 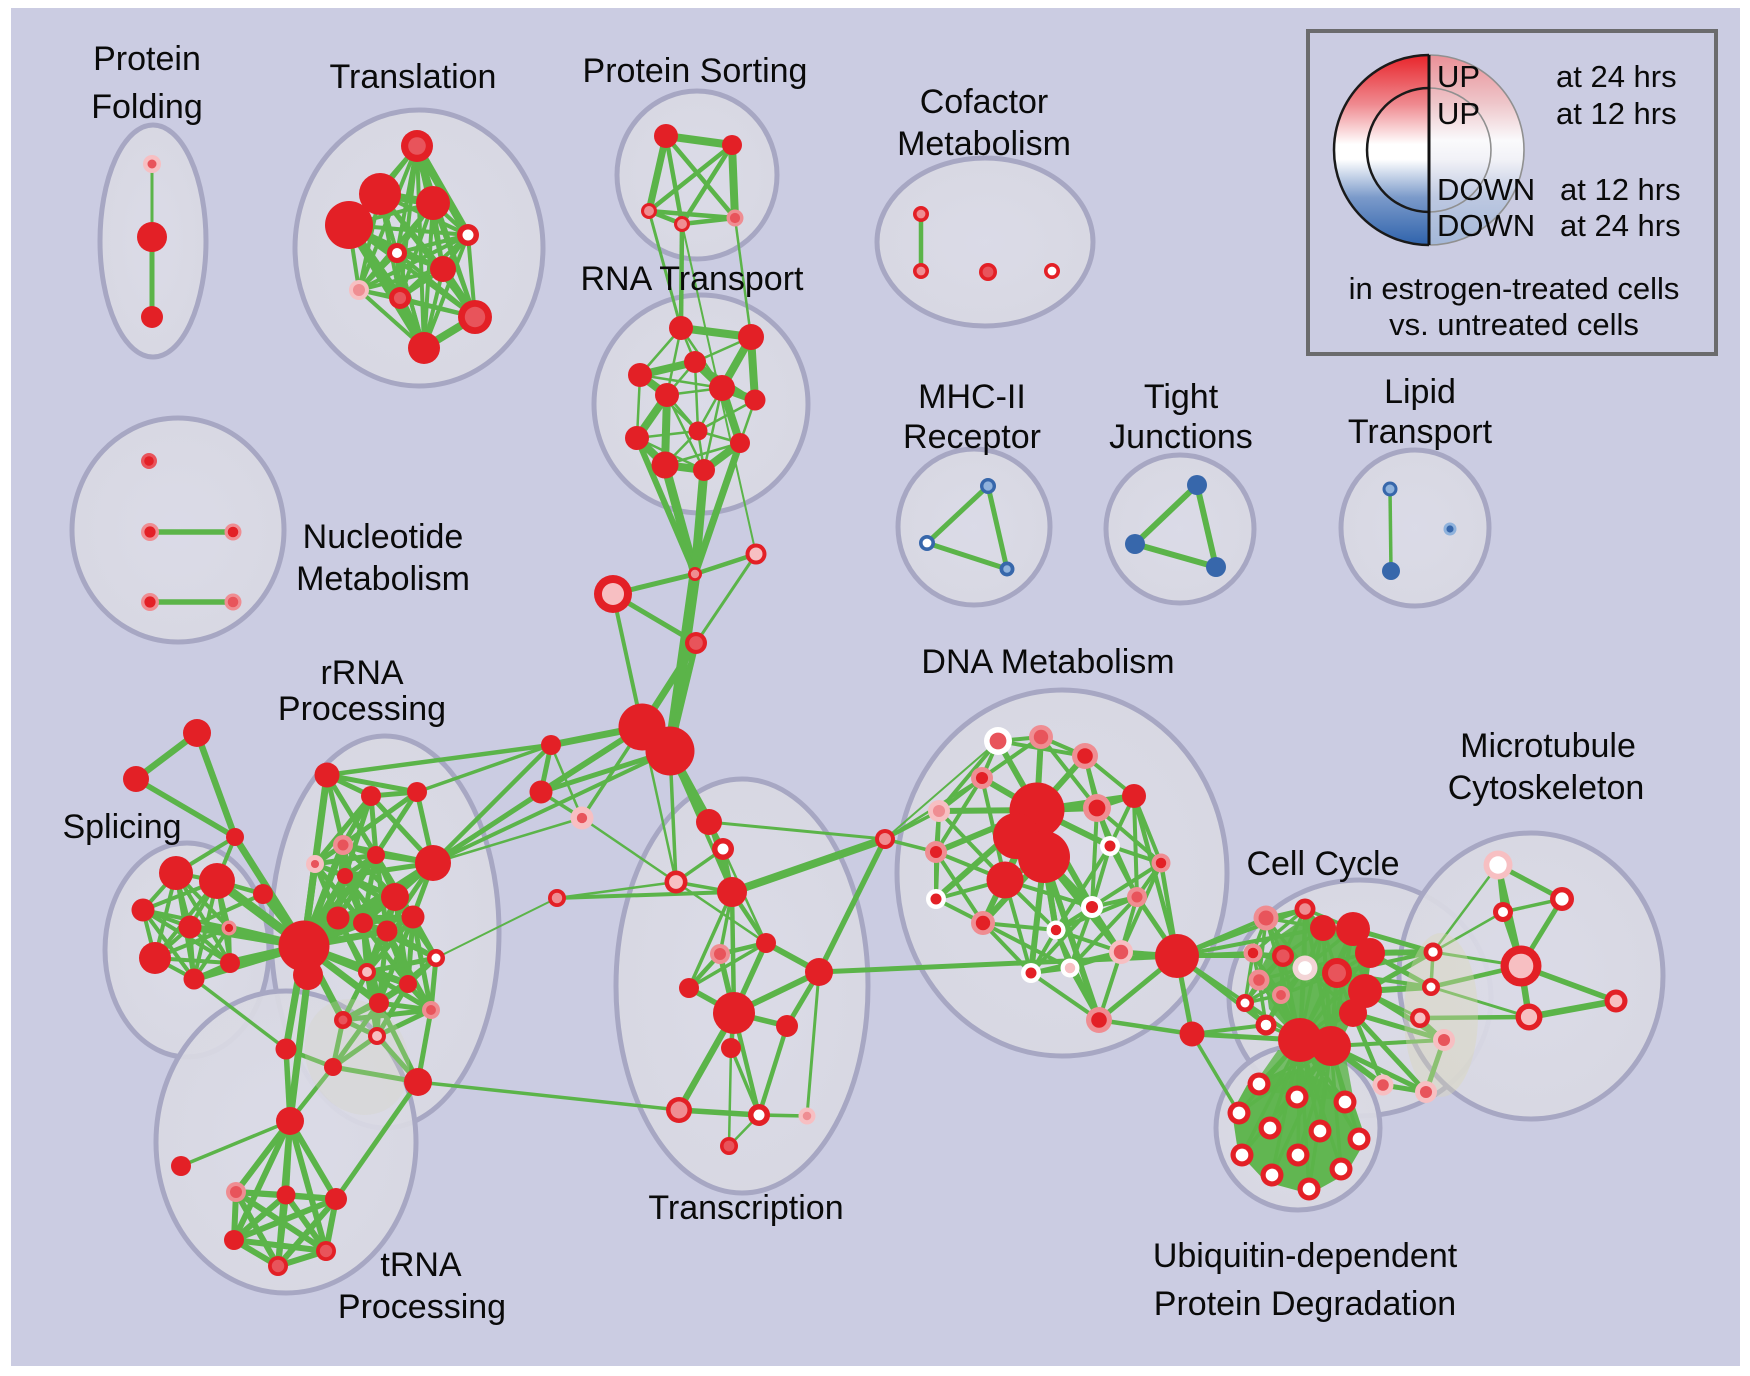 What do you see at coordinates (1181, 437) in the screenshot?
I see `svg-text: Junctions` at bounding box center [1181, 437].